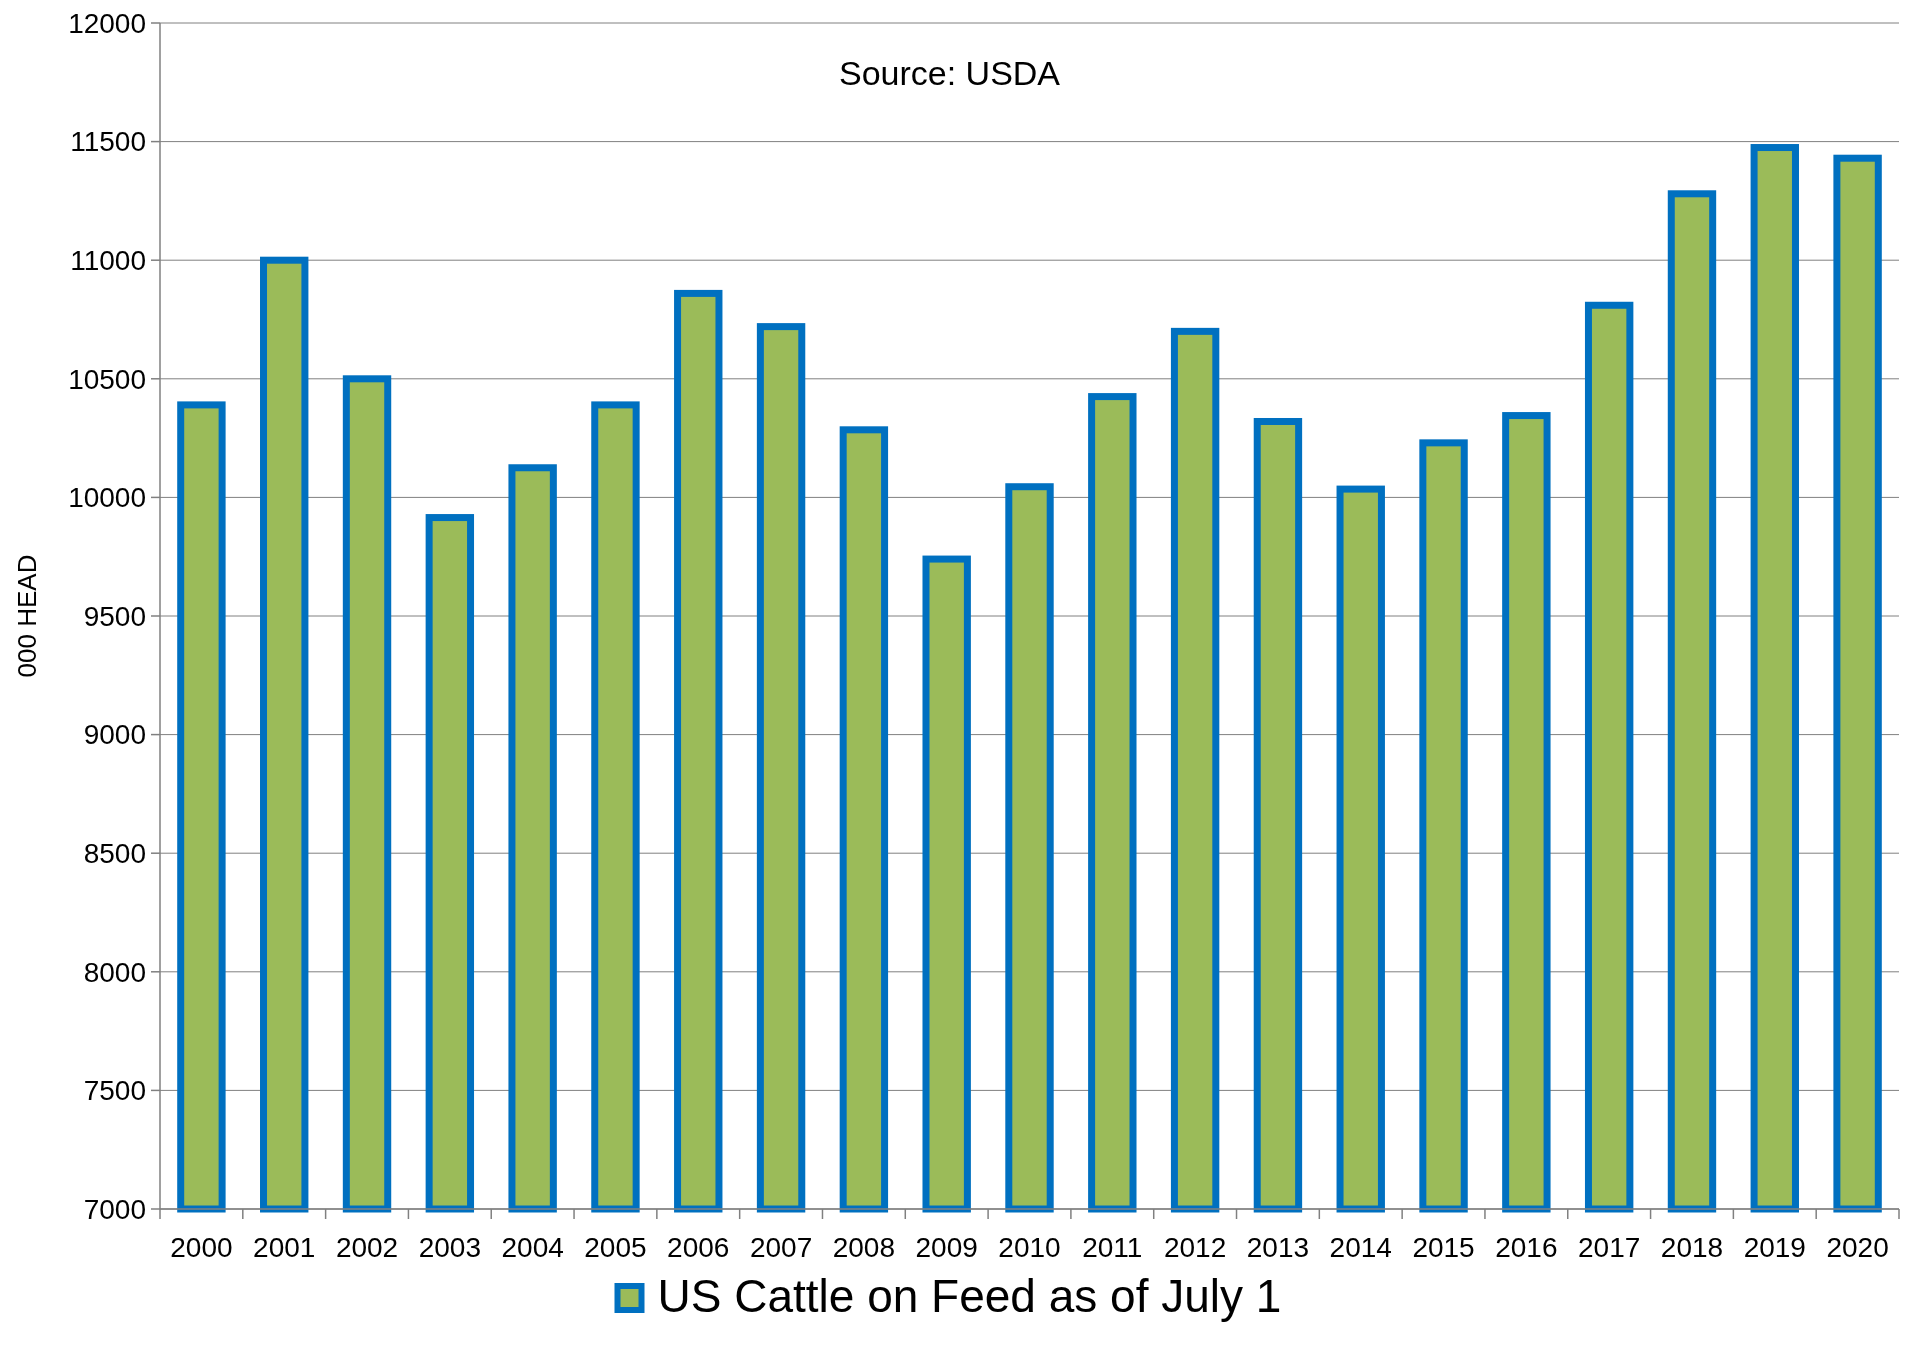 The image size is (1915, 1346). What do you see at coordinates (1526, 1247) in the screenshot?
I see `x-tick-label: 2016` at bounding box center [1526, 1247].